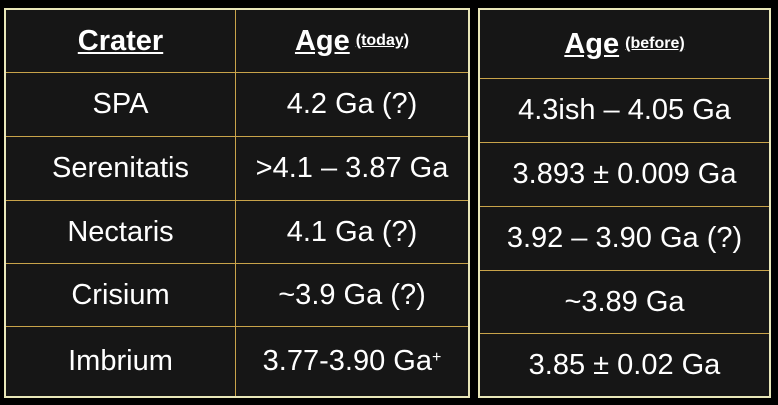 This screenshot has height=405, width=778. What do you see at coordinates (352, 41) in the screenshot?
I see `age-today-column-header: Age (today)` at bounding box center [352, 41].